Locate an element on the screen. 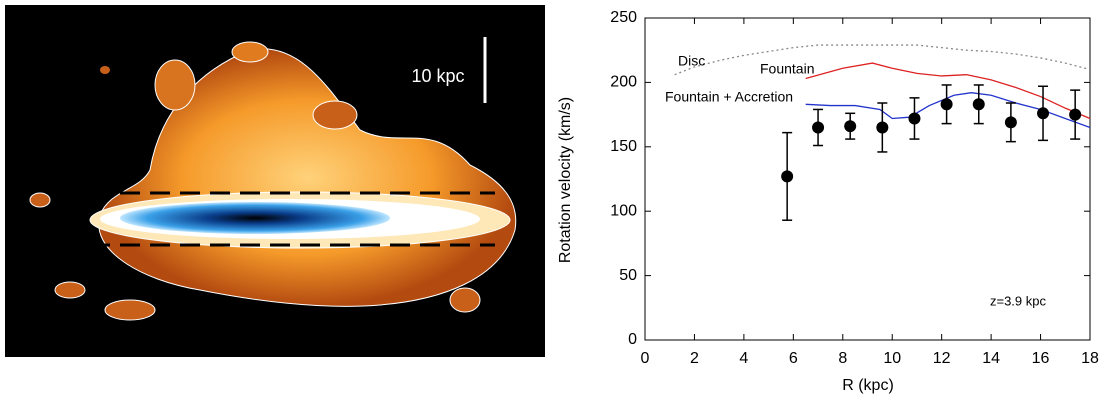 This screenshot has height=405, width=1106. x-tick-label: 16 is located at coordinates (1041, 358).